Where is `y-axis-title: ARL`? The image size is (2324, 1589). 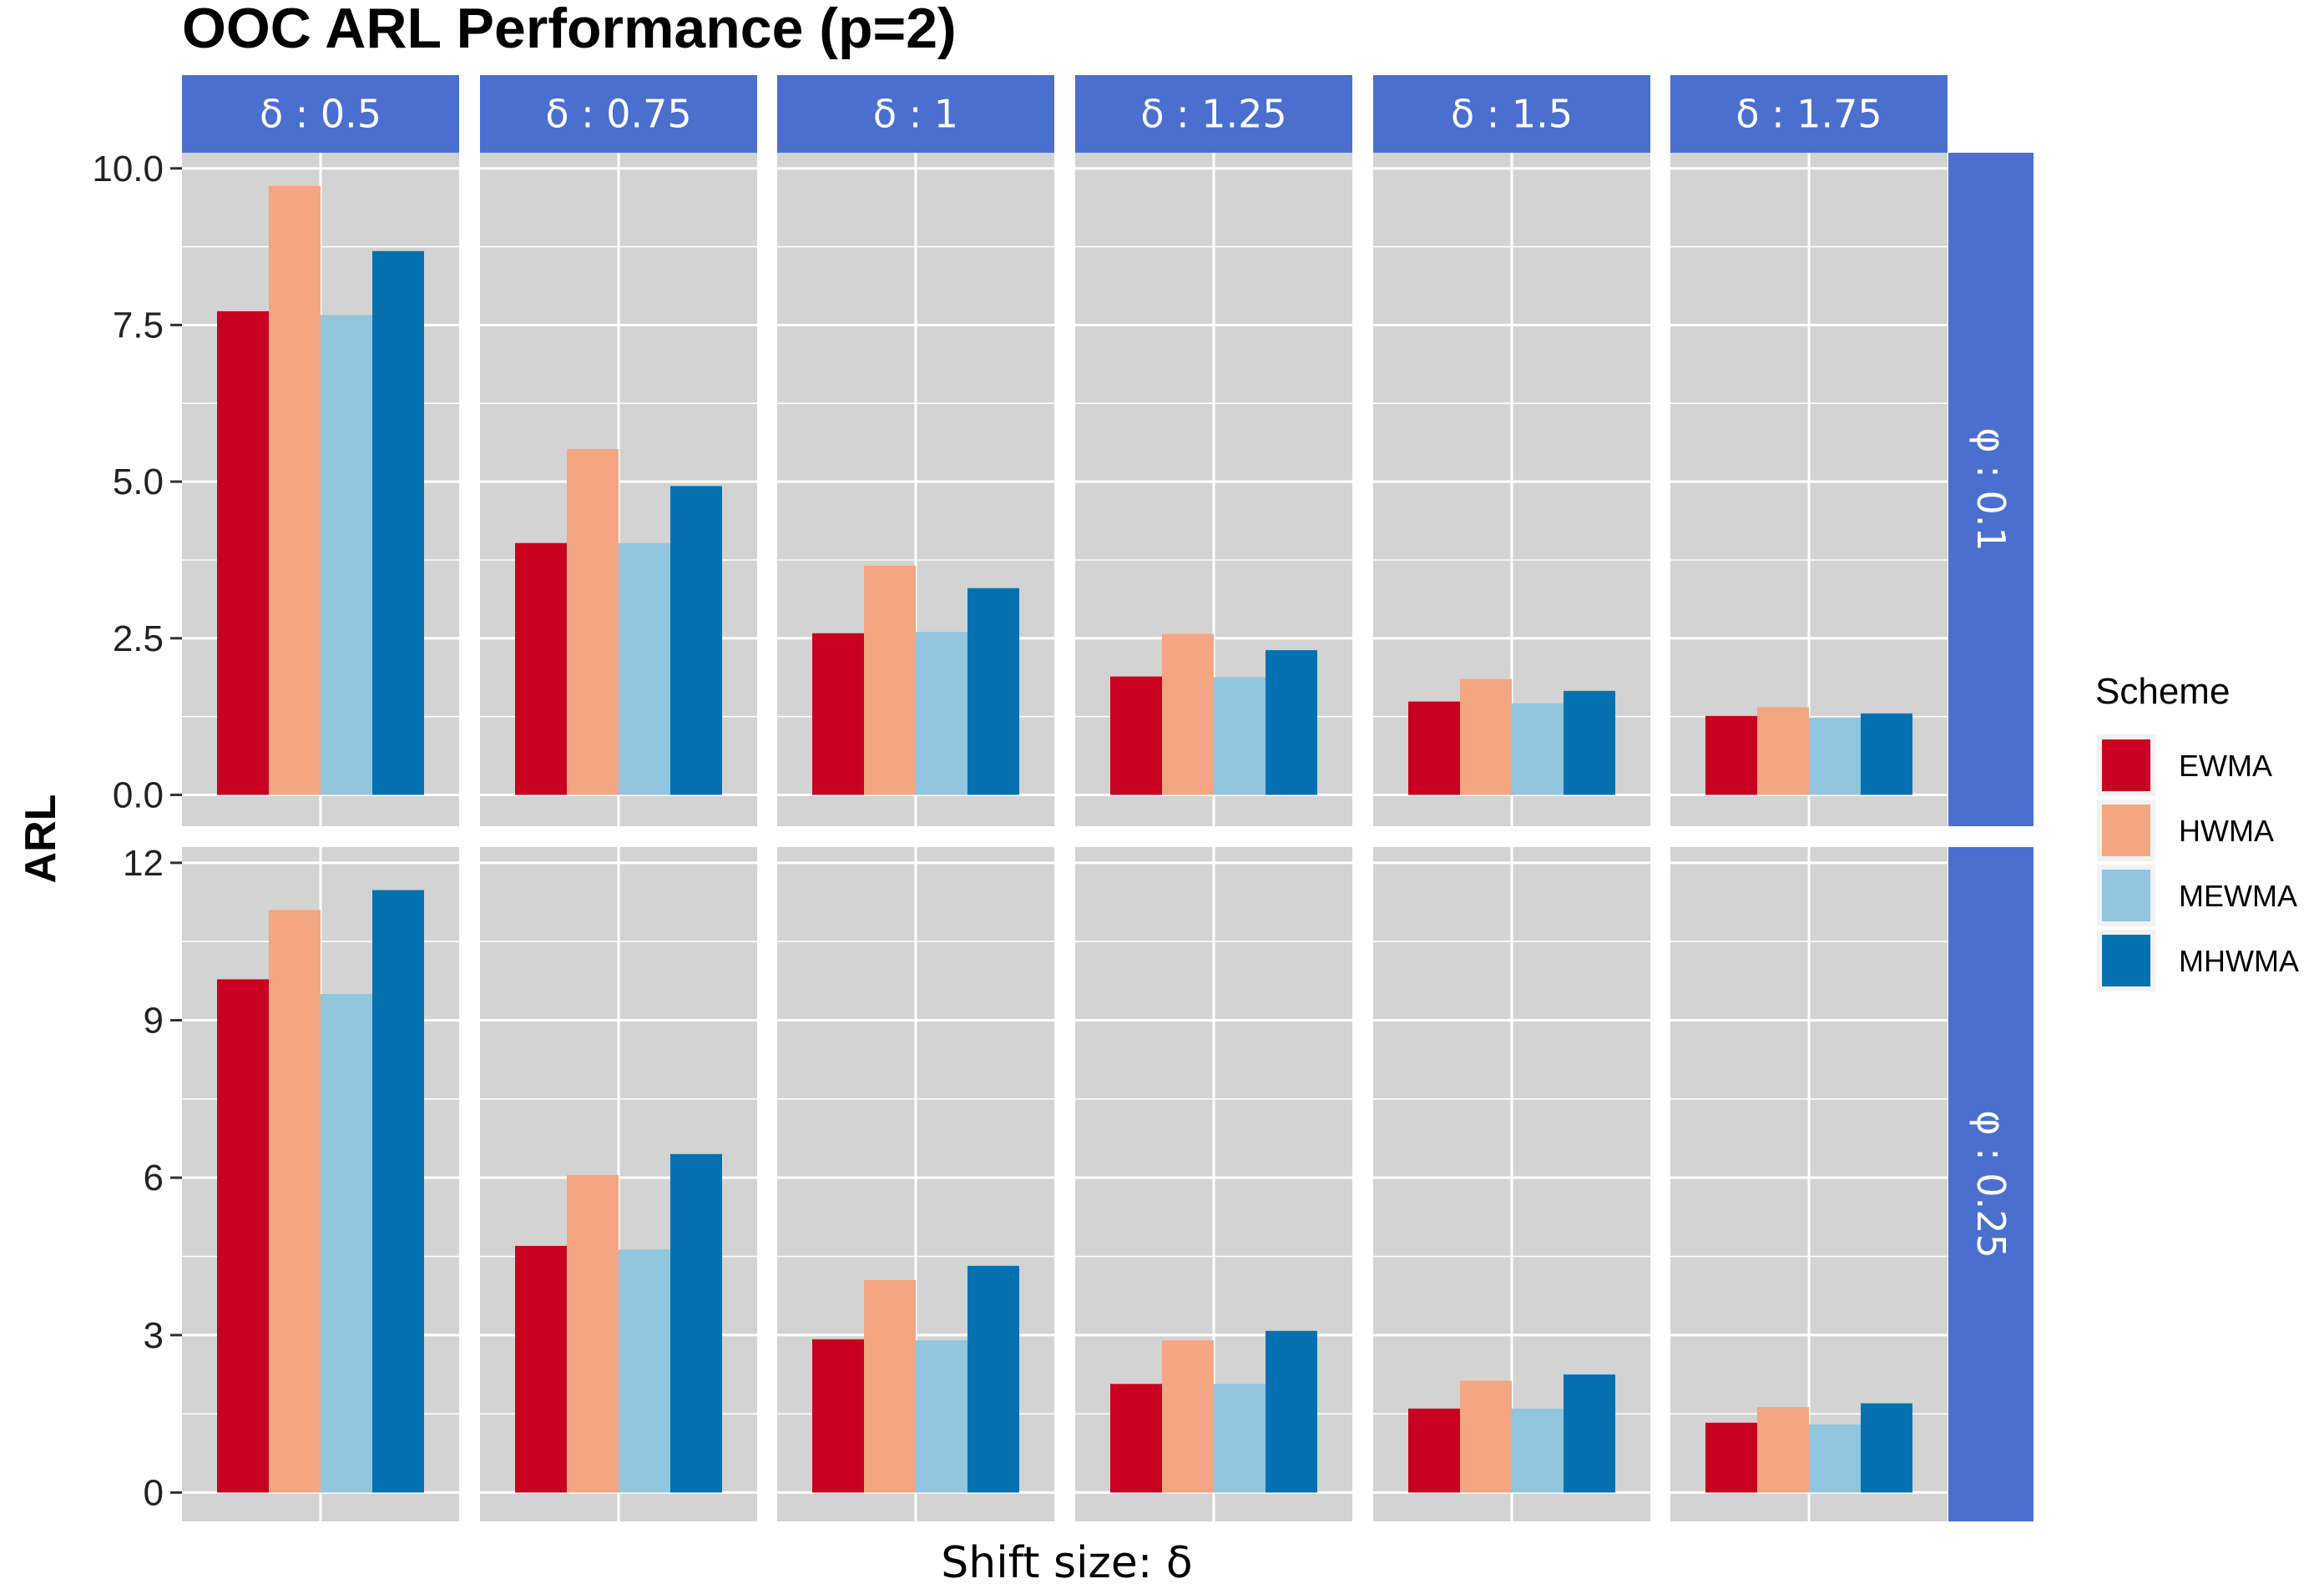
y-axis-title: ARL is located at coordinates (41, 839).